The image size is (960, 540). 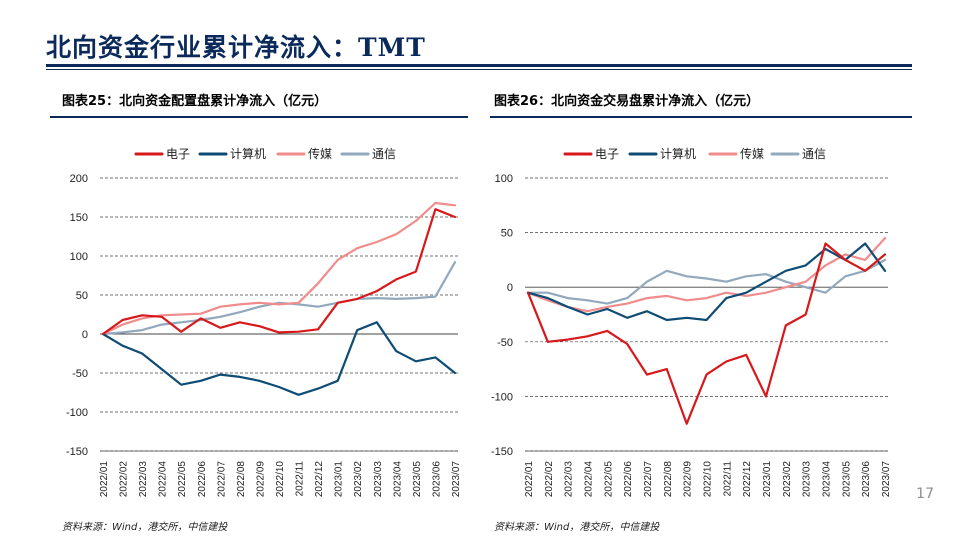 What do you see at coordinates (195, 101) in the screenshot?
I see `chart-title-left: 图表25：北向资金配置盘累计净流入（亿元）` at bounding box center [195, 101].